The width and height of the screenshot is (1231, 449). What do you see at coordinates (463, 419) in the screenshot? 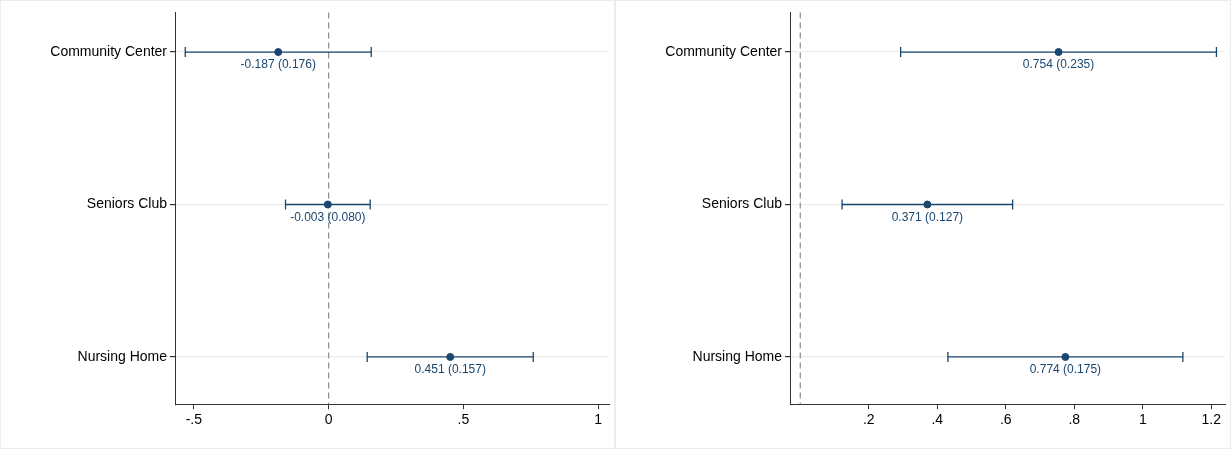
I see `x-tick-label: .5` at bounding box center [463, 419].